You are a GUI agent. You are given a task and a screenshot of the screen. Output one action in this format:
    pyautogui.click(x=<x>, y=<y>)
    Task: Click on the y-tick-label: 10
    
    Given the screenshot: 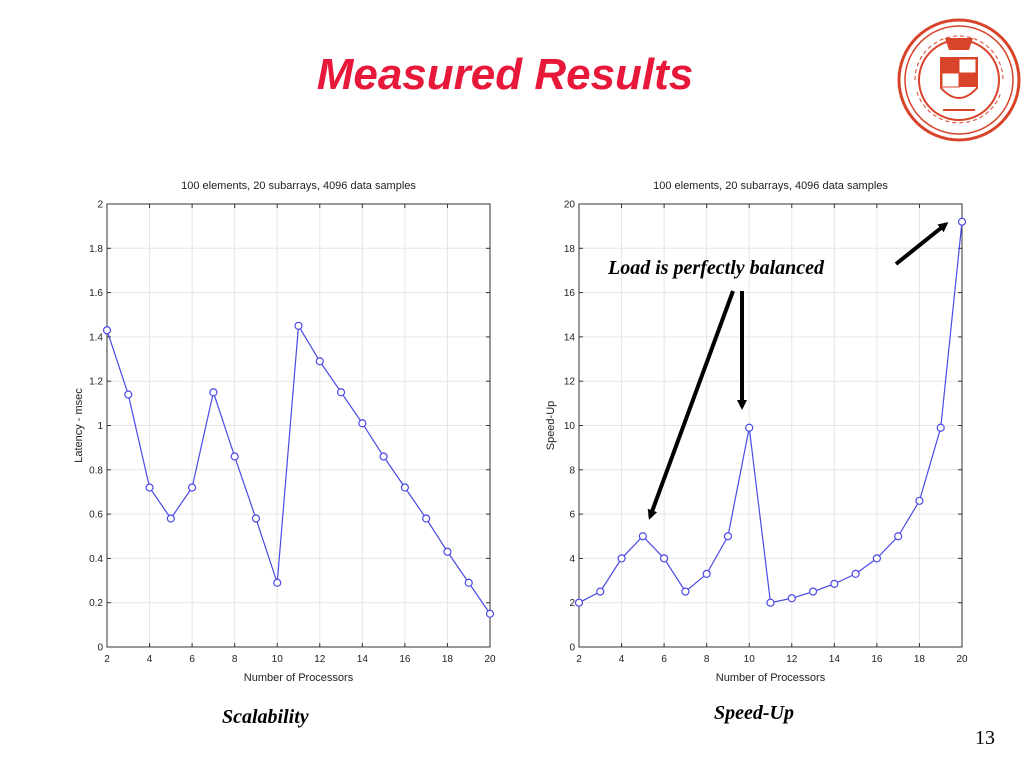 What is the action you would take?
    pyautogui.click(x=570, y=426)
    